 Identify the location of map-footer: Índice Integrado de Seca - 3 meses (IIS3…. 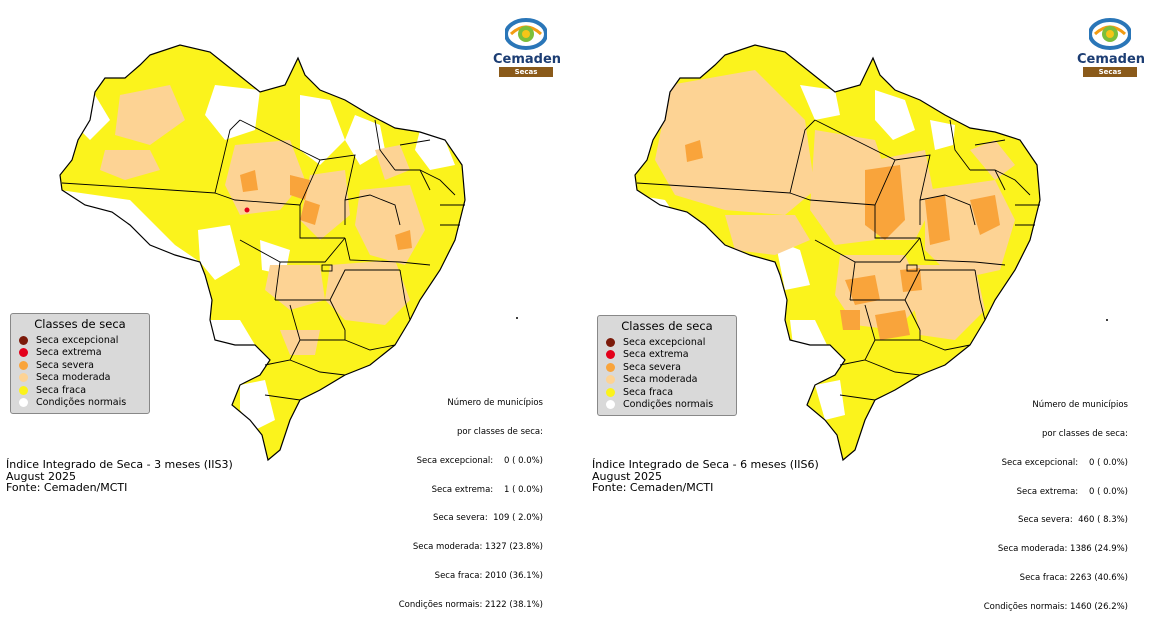
(119, 476).